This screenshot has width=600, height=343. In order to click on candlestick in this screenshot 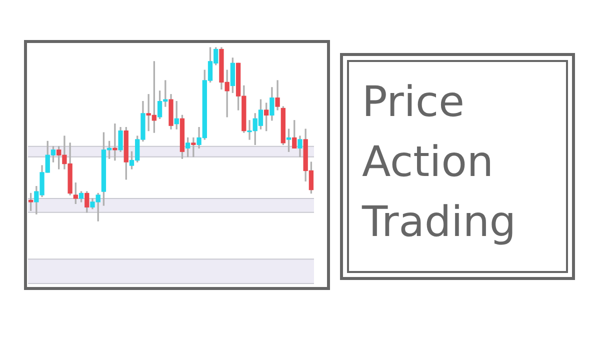, I will do `click(193, 147)`.